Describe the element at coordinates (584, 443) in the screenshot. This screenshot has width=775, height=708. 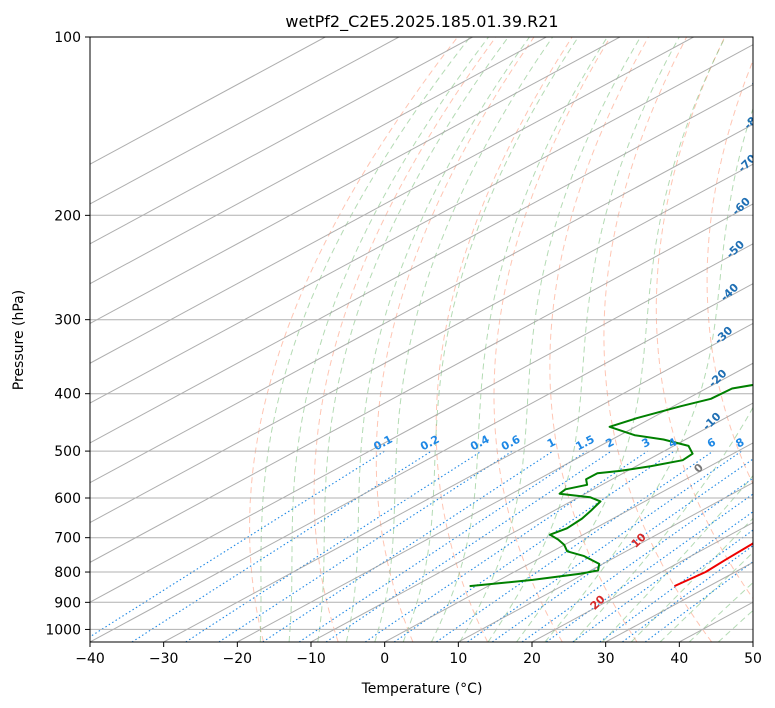
I see `mixing-ratio-label: 1.5` at that location.